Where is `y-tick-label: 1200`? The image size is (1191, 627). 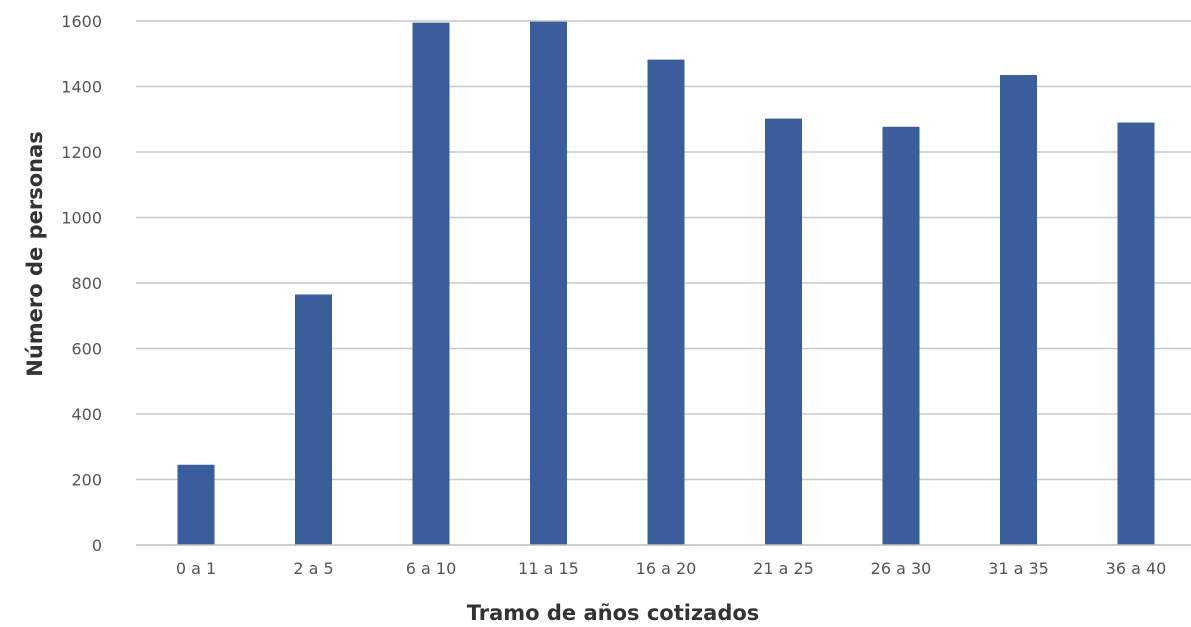
y-tick-label: 1200 is located at coordinates (81, 152).